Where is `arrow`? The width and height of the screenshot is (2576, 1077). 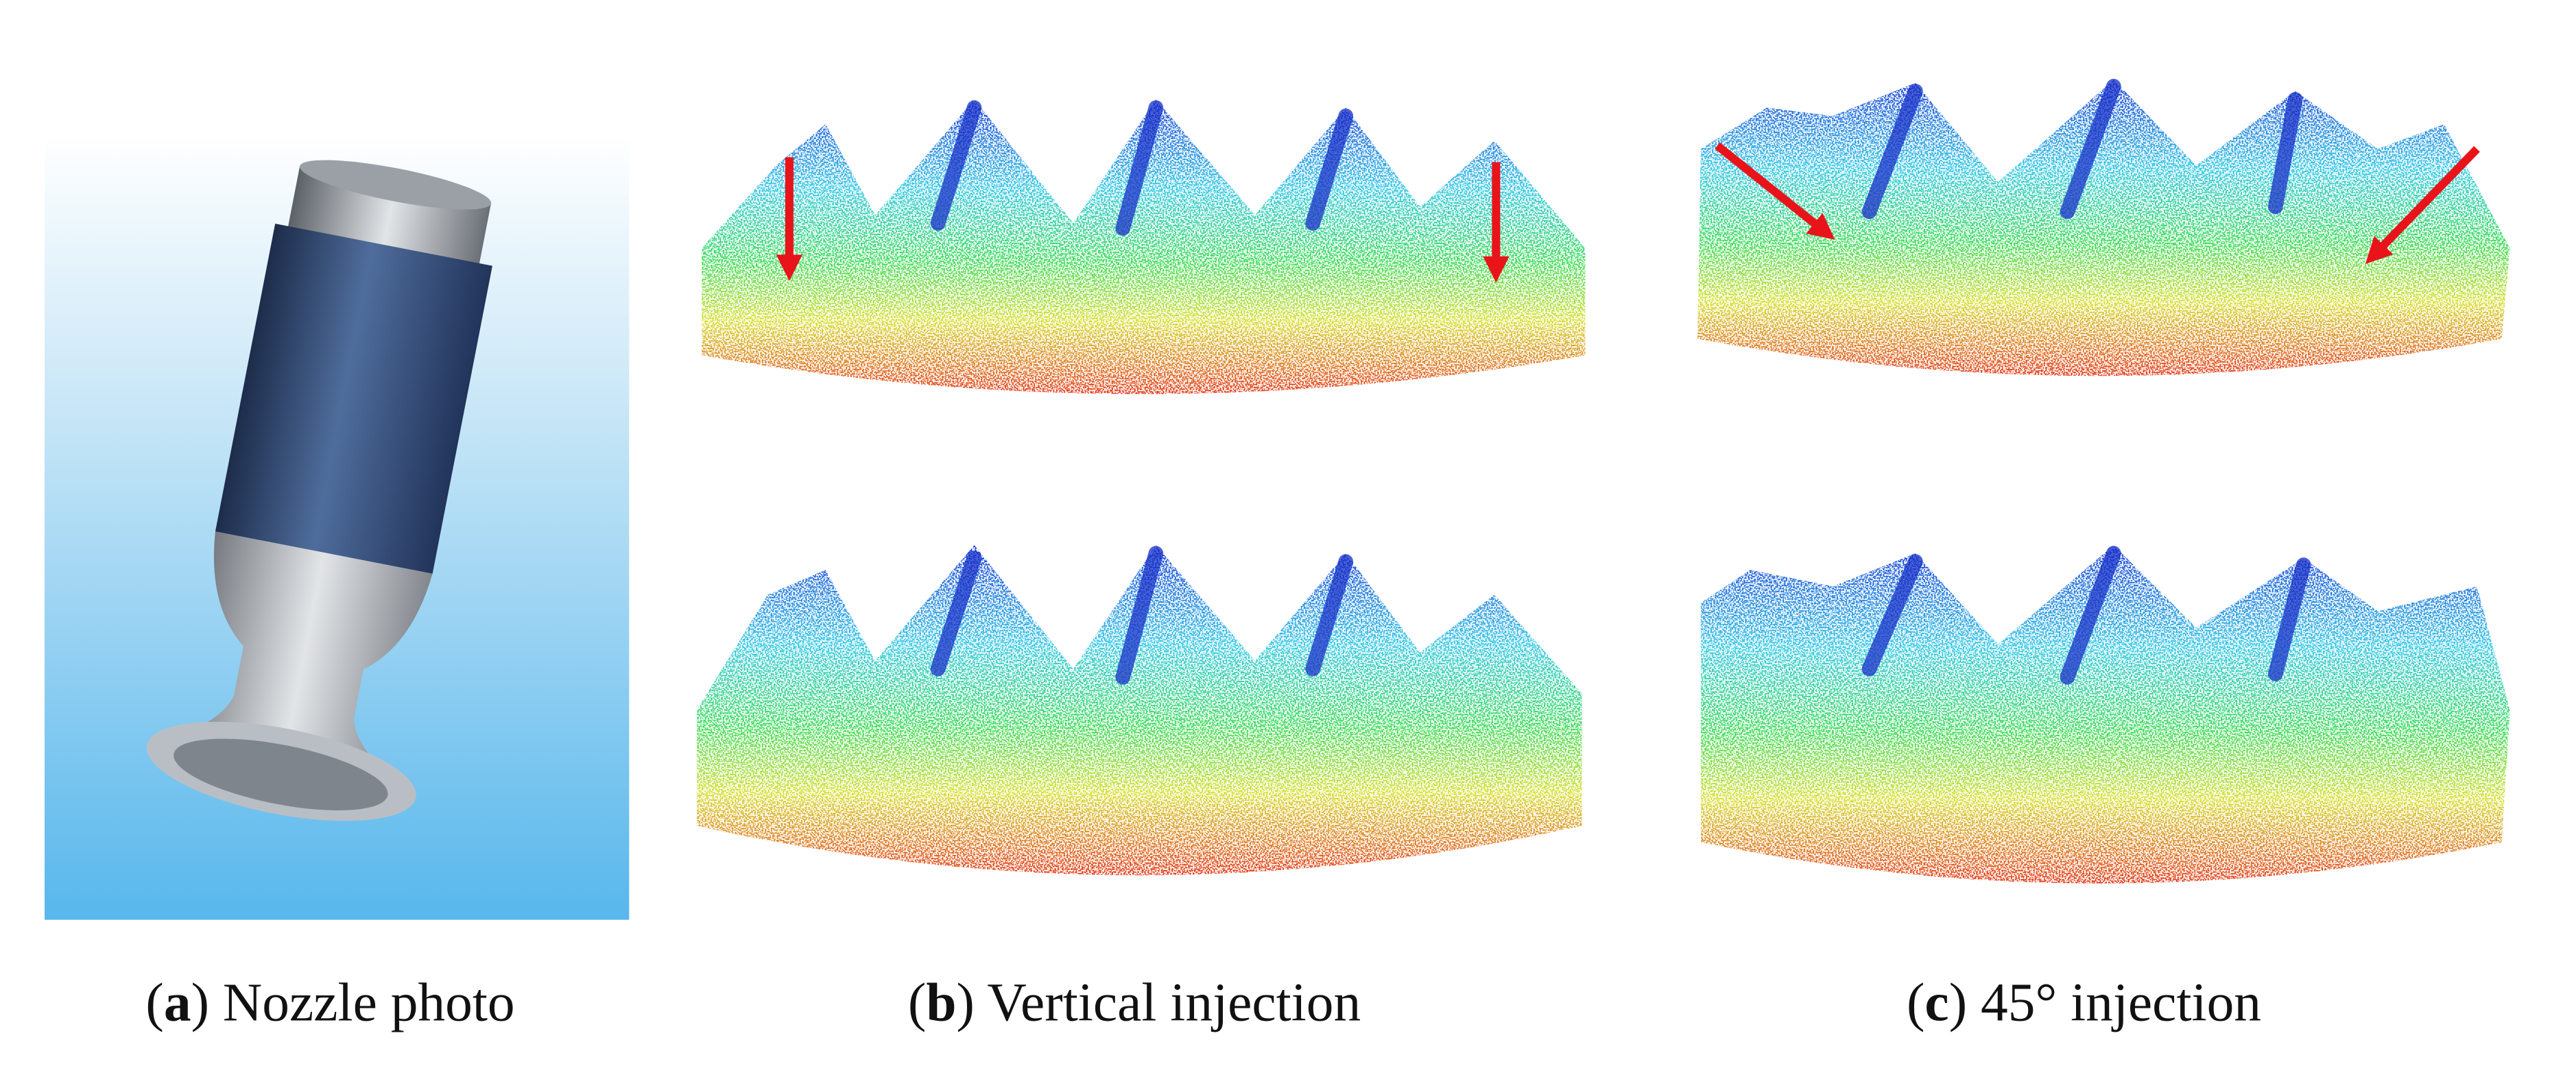
arrow is located at coordinates (1628, 212).